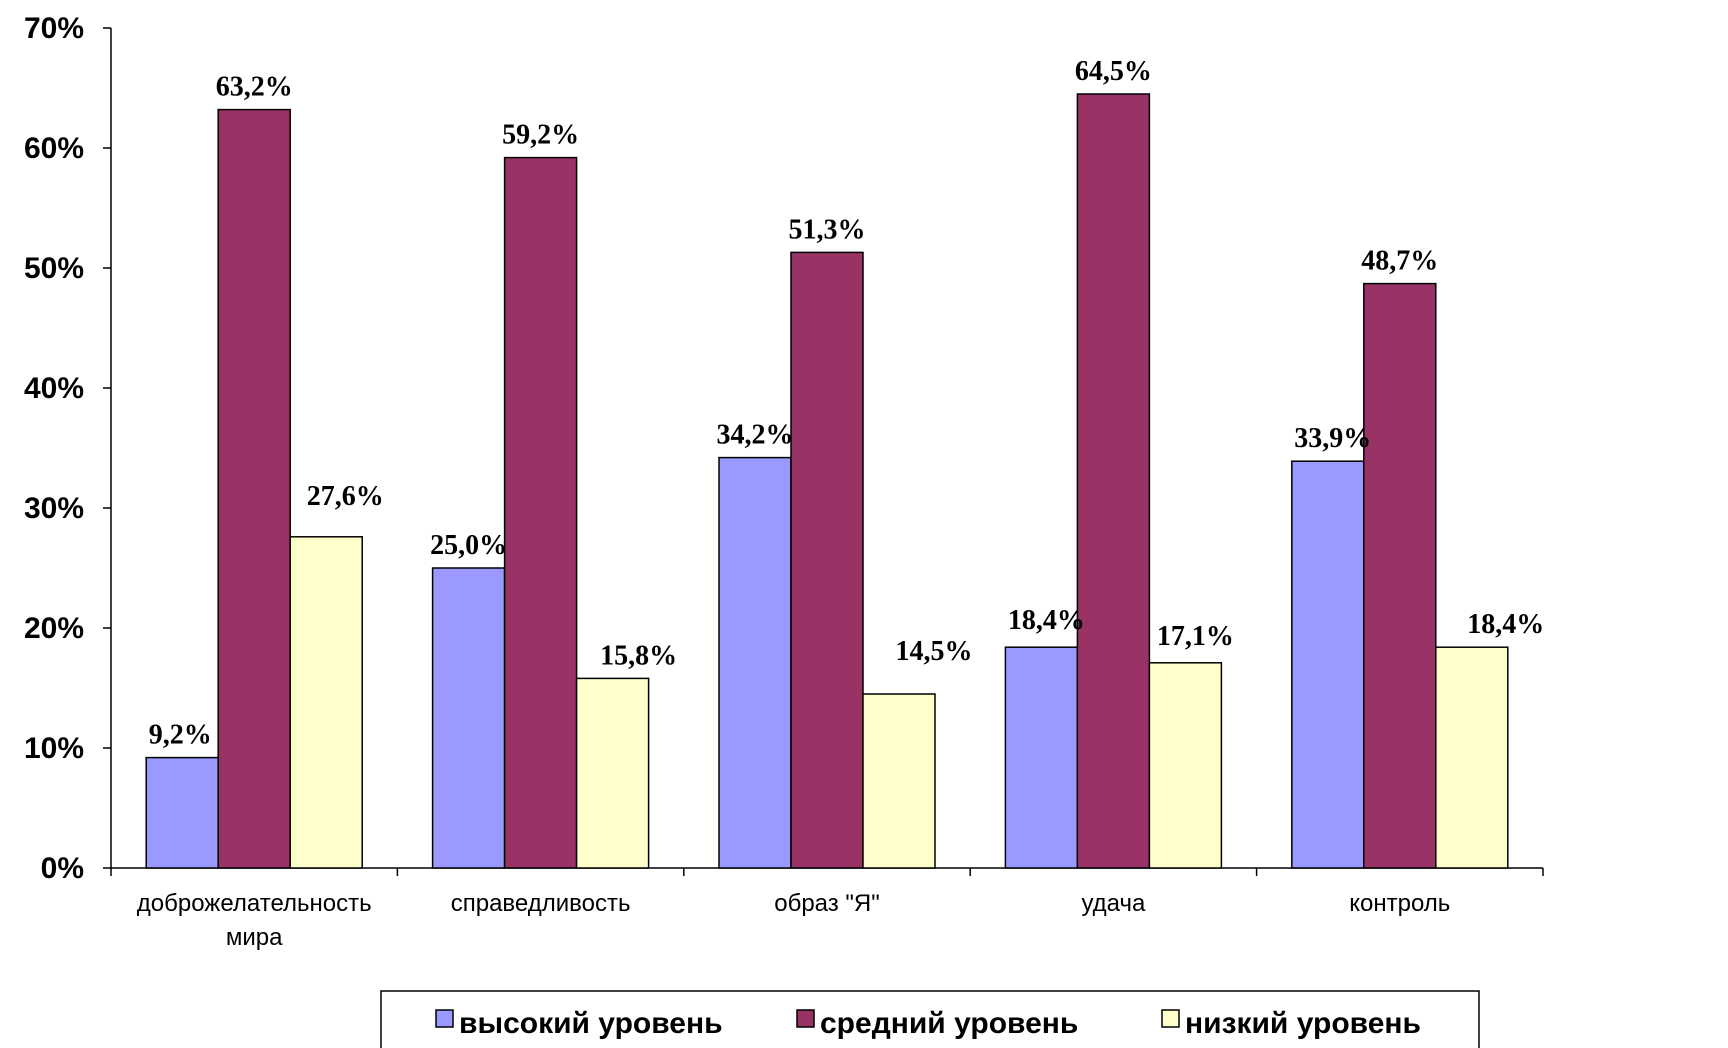 The height and width of the screenshot is (1048, 1728). I want to click on y-tick-label: 30%, so click(54, 508).